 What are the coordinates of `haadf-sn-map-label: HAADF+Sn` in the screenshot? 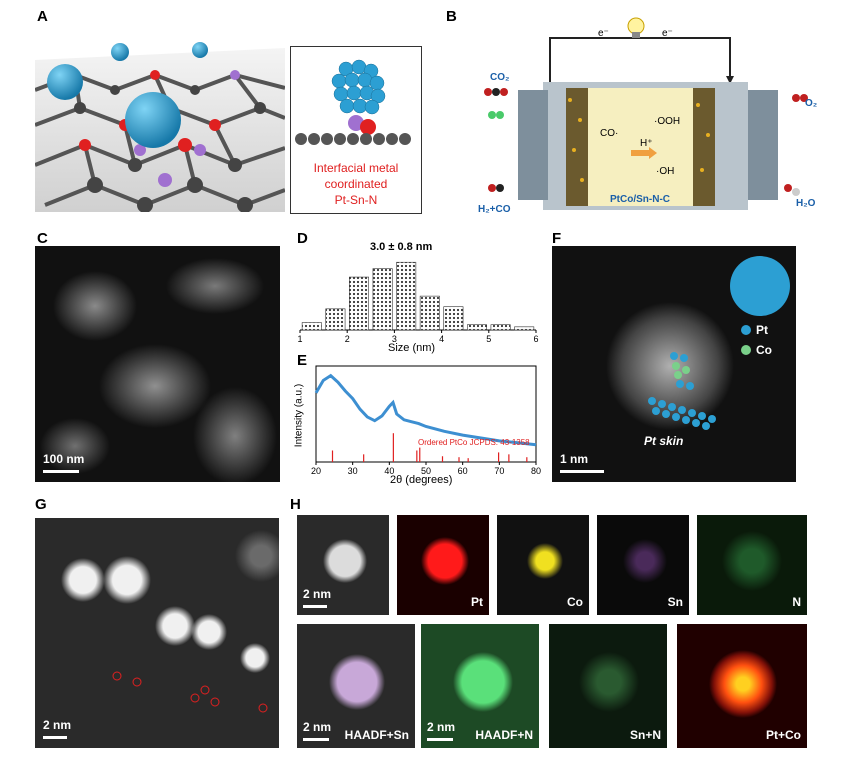 It's located at (376, 735).